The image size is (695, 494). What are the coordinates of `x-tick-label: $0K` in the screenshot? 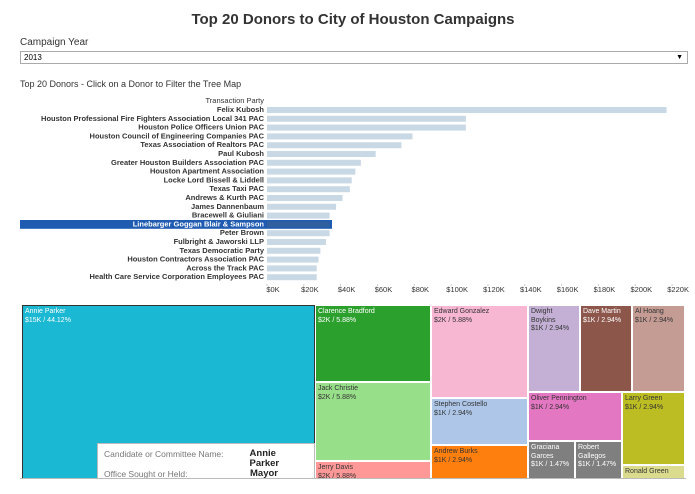 It's located at (272, 289).